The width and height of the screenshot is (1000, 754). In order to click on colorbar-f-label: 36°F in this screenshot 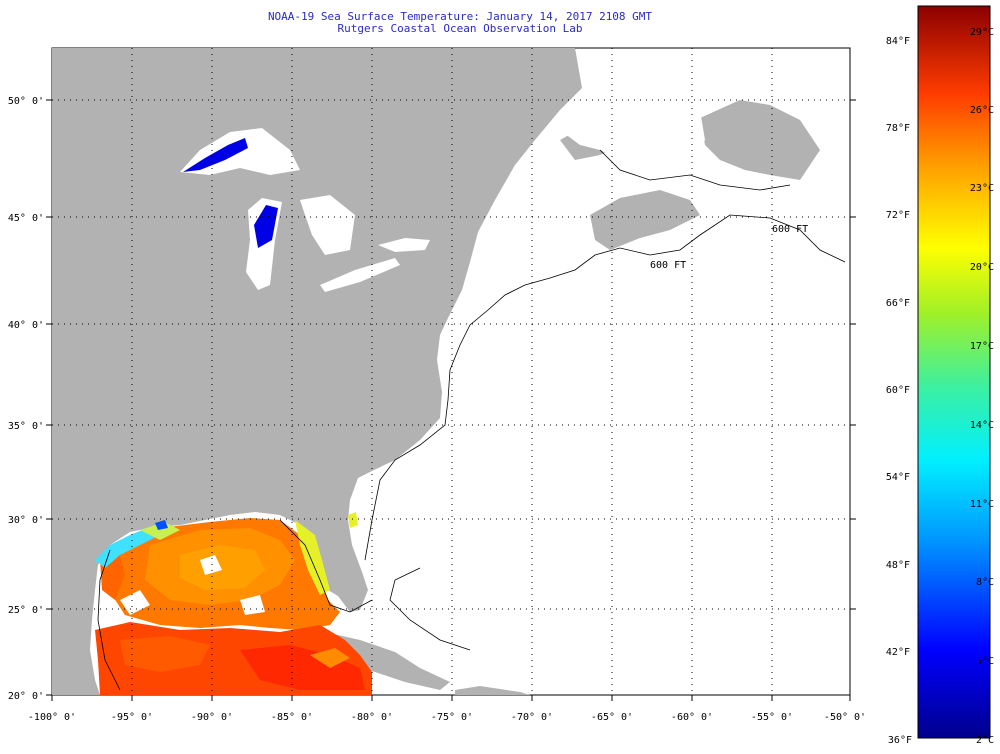, I will do `click(900, 740)`.